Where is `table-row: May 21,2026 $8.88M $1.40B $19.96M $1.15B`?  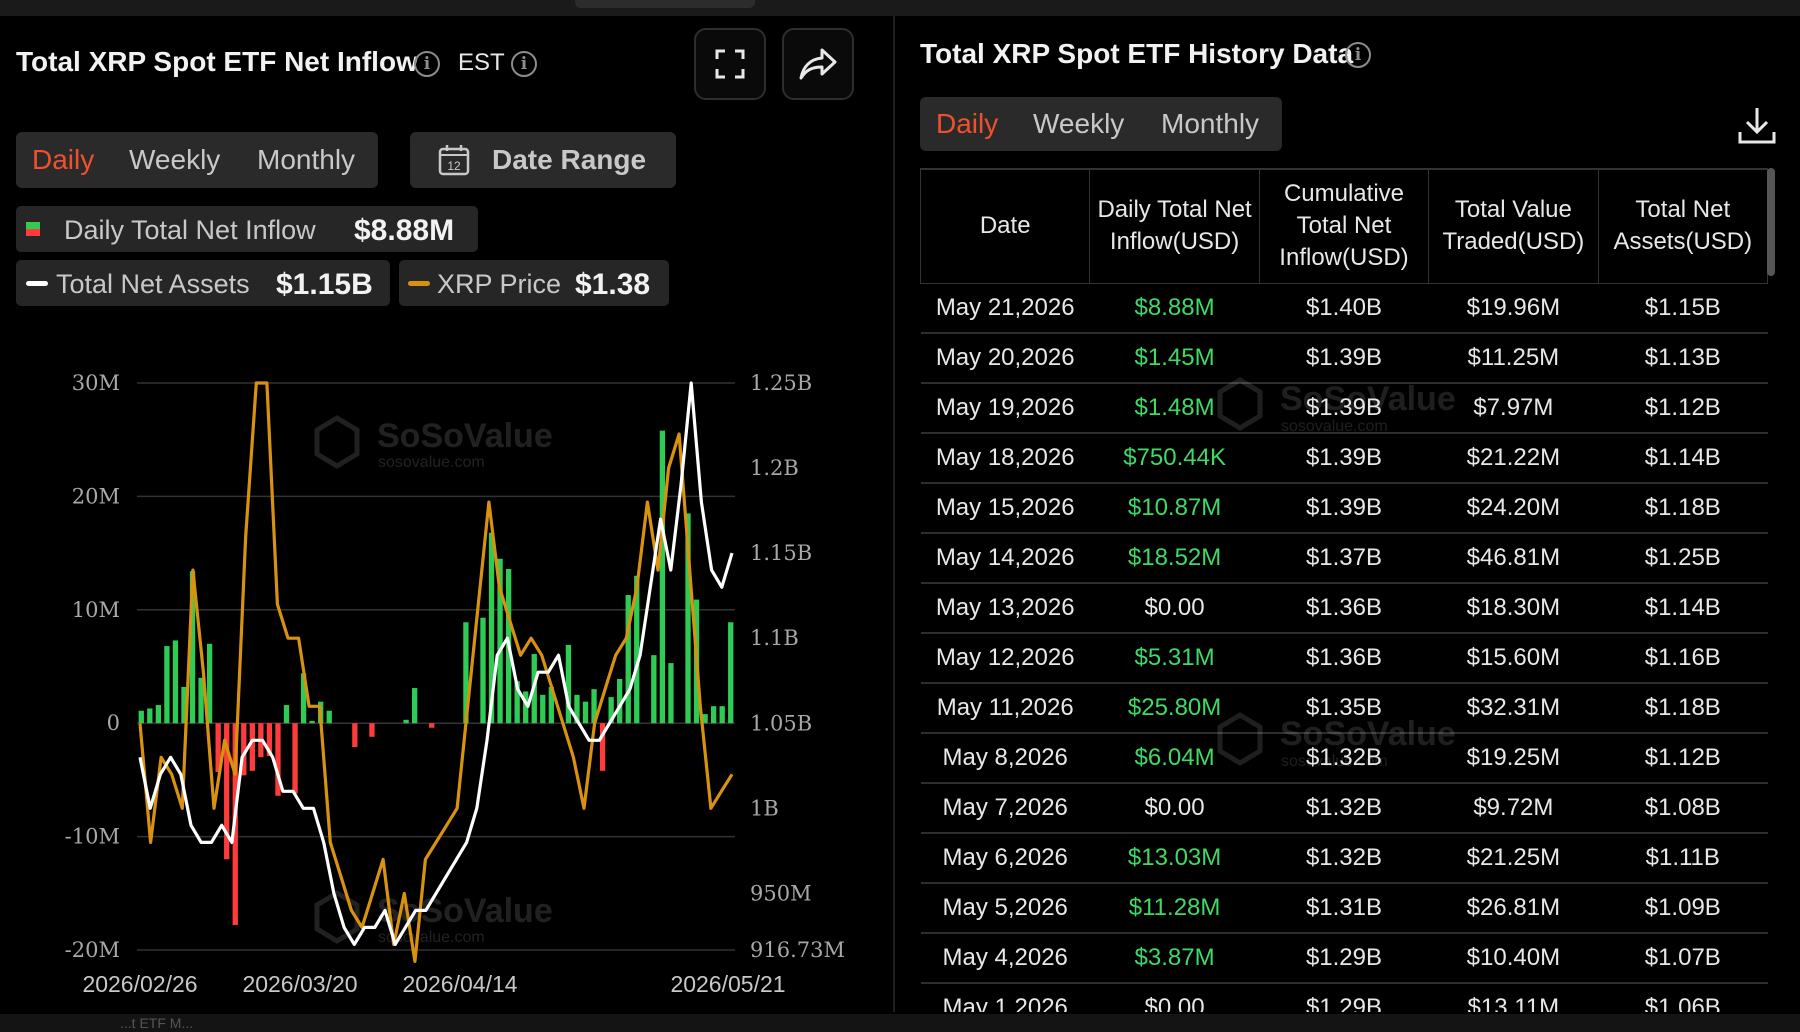 table-row: May 21,2026 $8.88M $1.40B $19.96M $1.15B is located at coordinates (1344, 308).